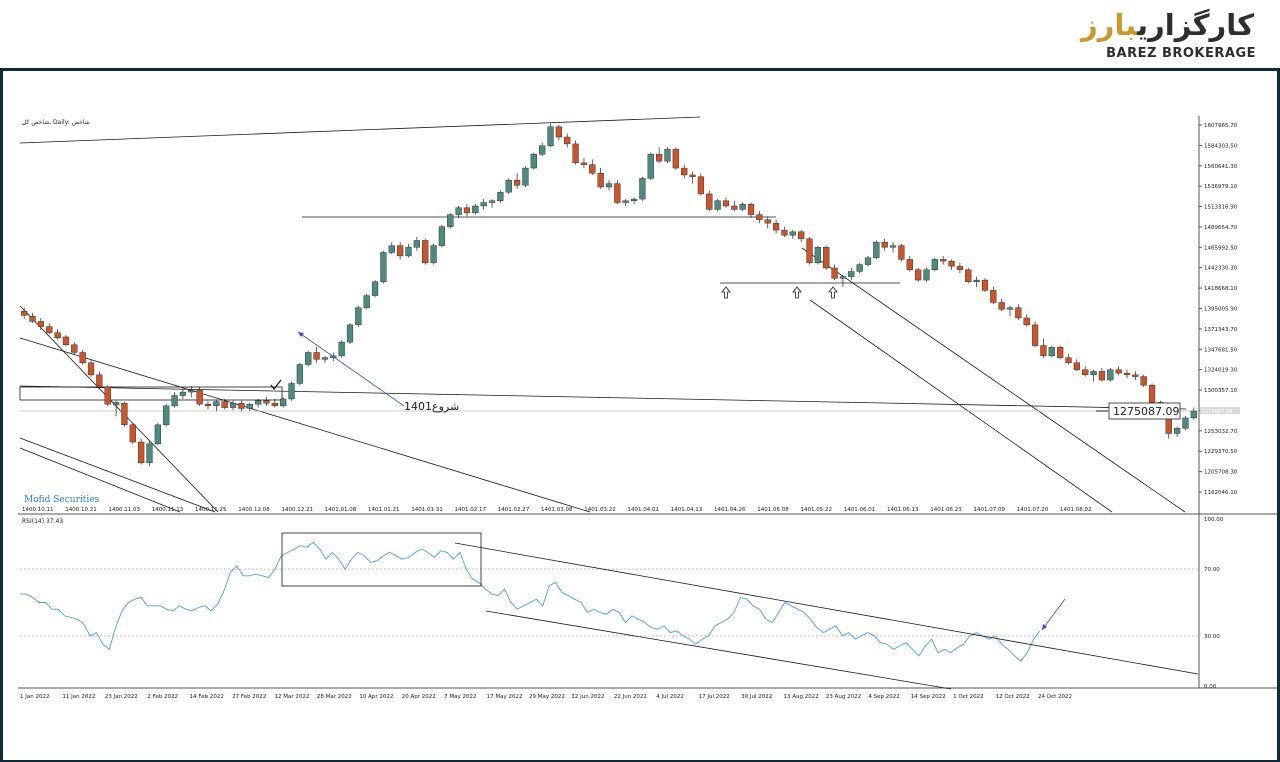 This screenshot has height=762, width=1280. I want to click on rsi-tick-label: 70.00, so click(1212, 570).